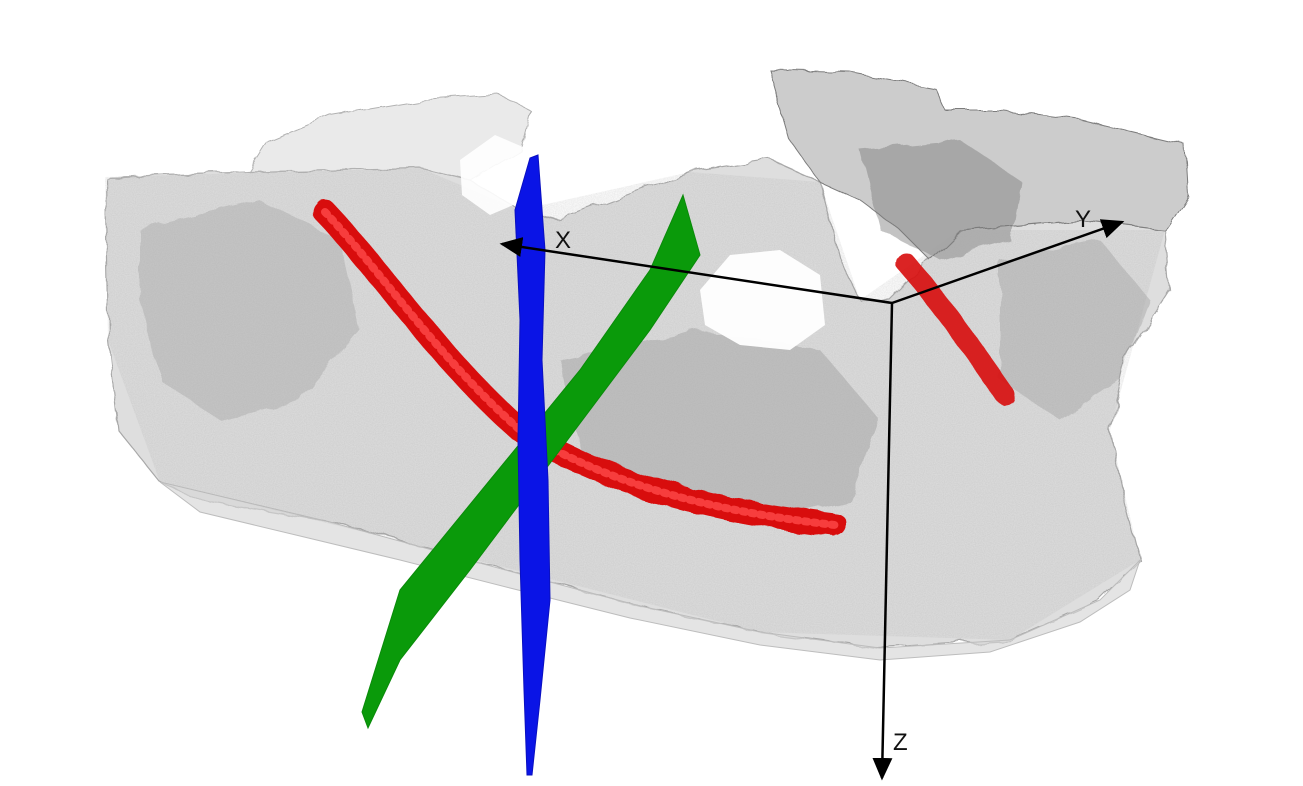 This screenshot has width=1303, height=786. What do you see at coordinates (762, 300) in the screenshot?
I see `sigmoid-notch` at bounding box center [762, 300].